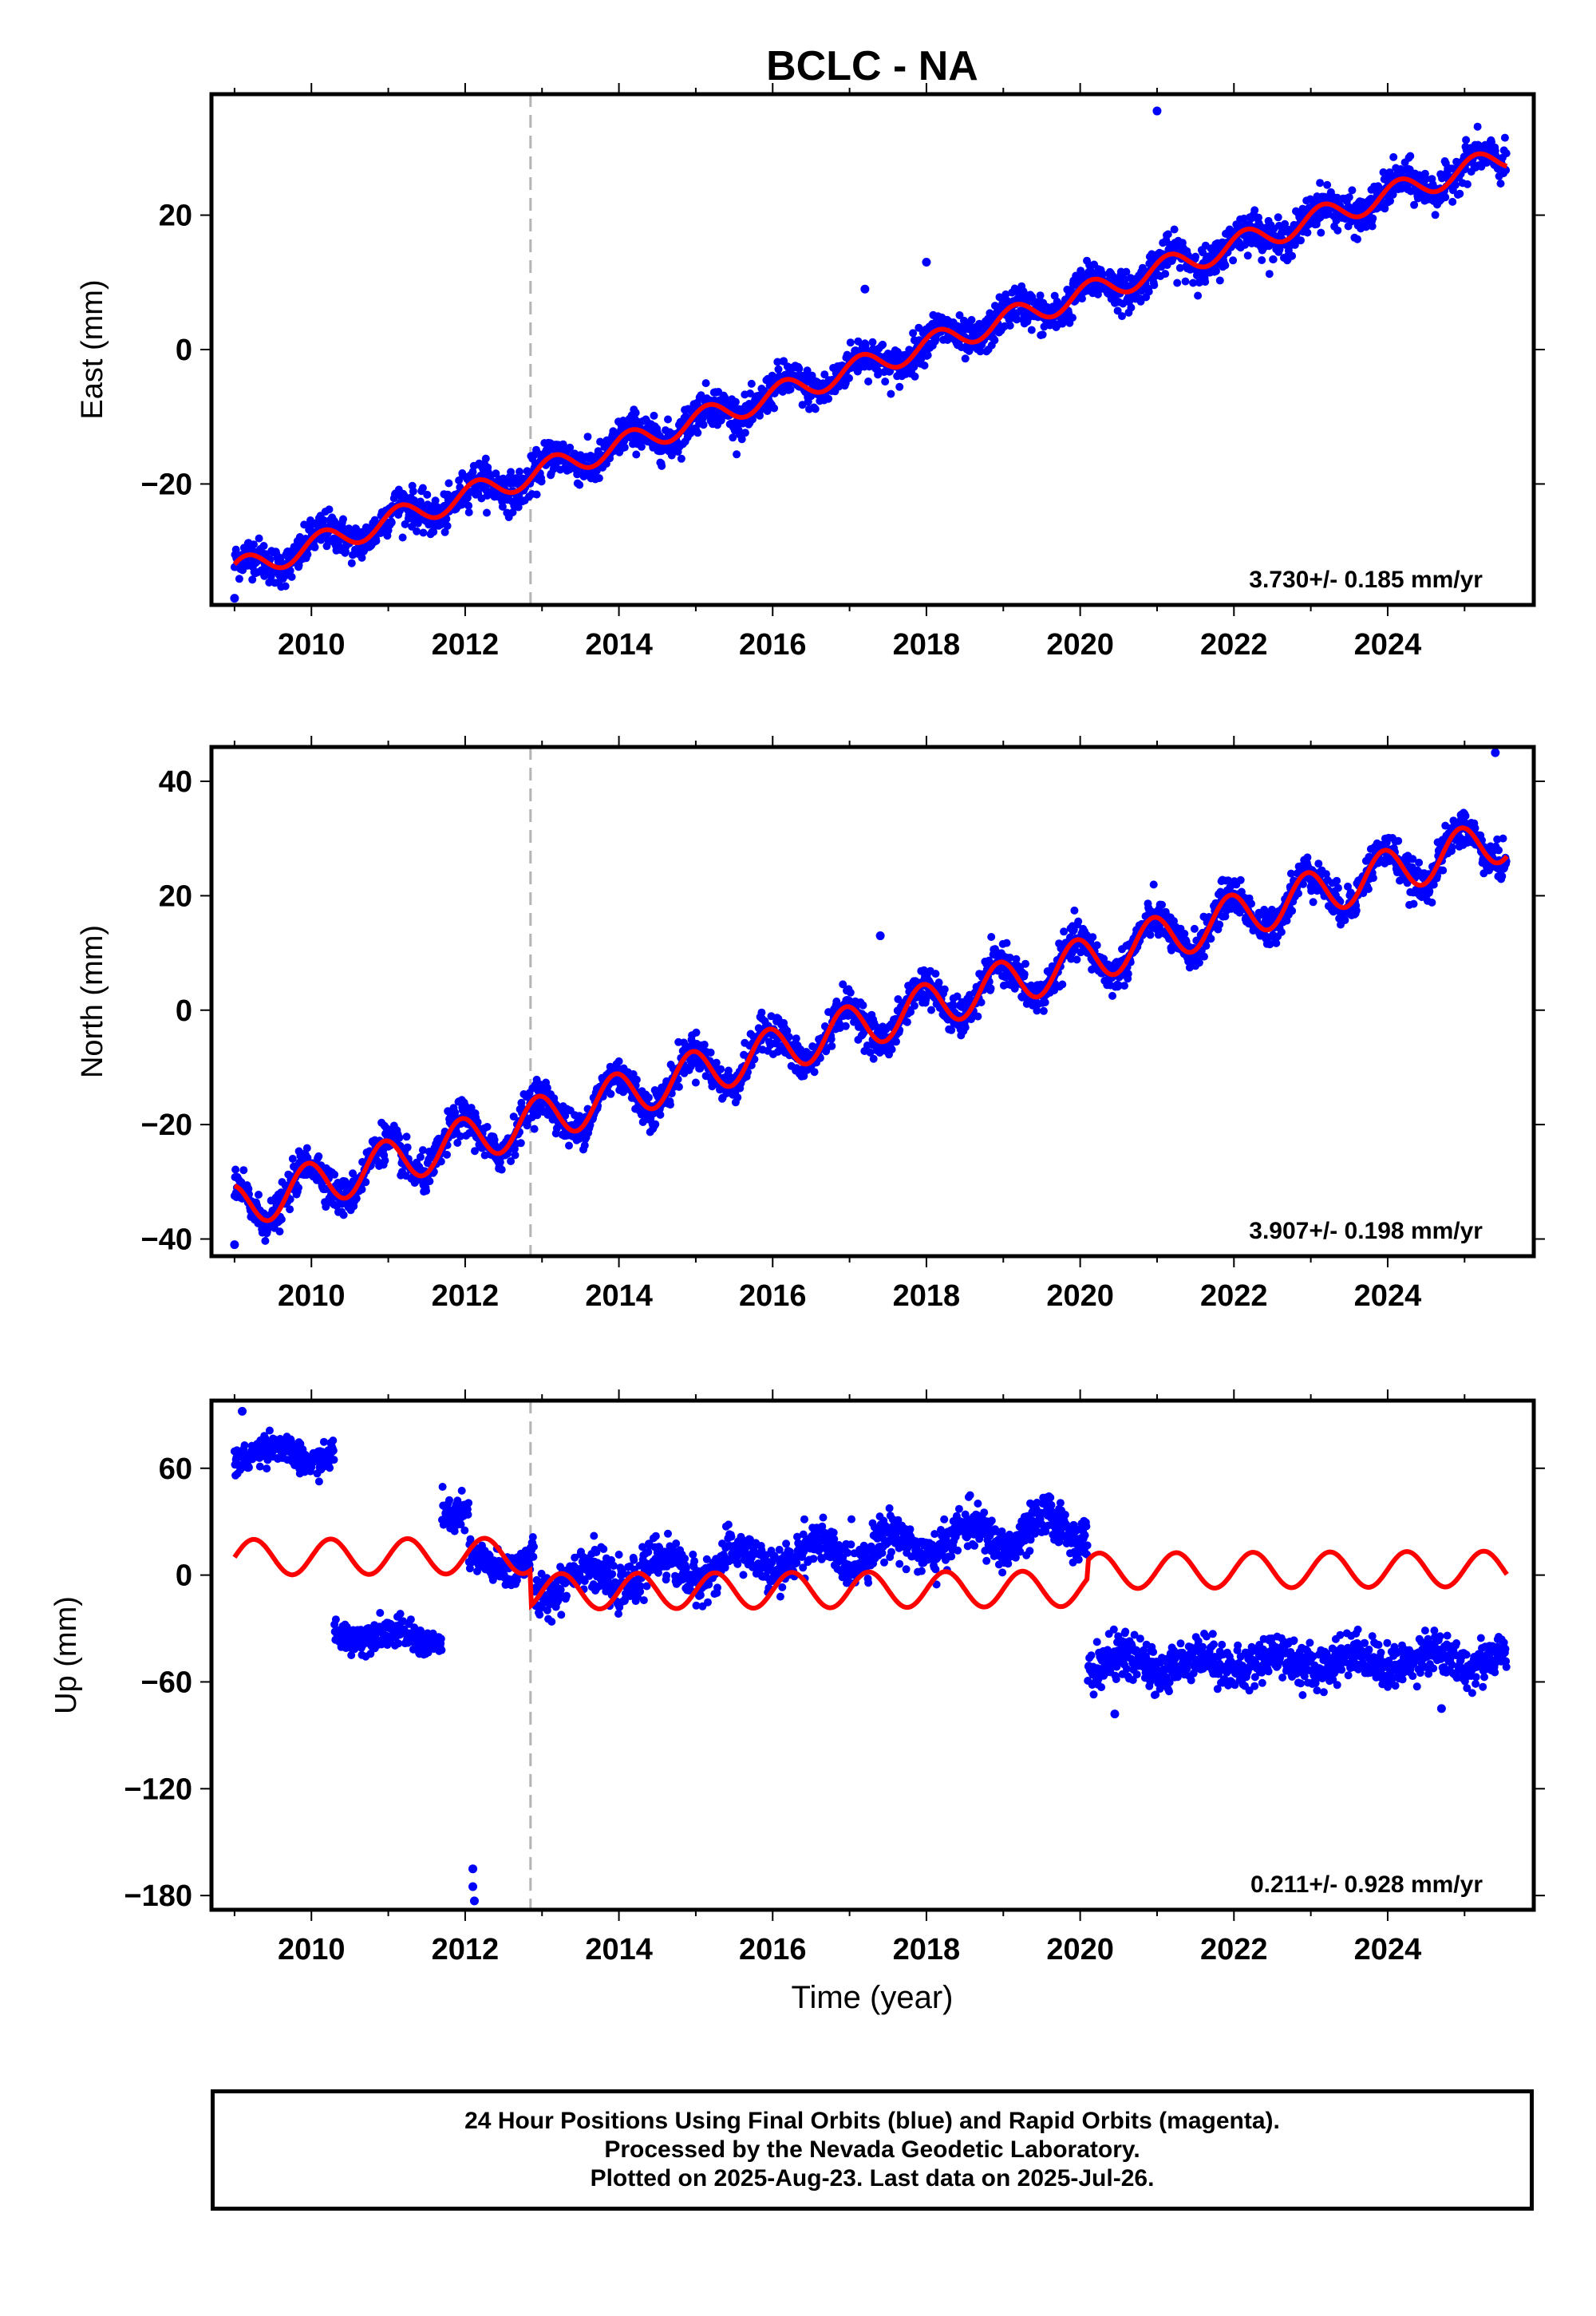 The width and height of the screenshot is (1596, 2316). What do you see at coordinates (872, 66) in the screenshot?
I see `chart-title: BCLC - NA` at bounding box center [872, 66].